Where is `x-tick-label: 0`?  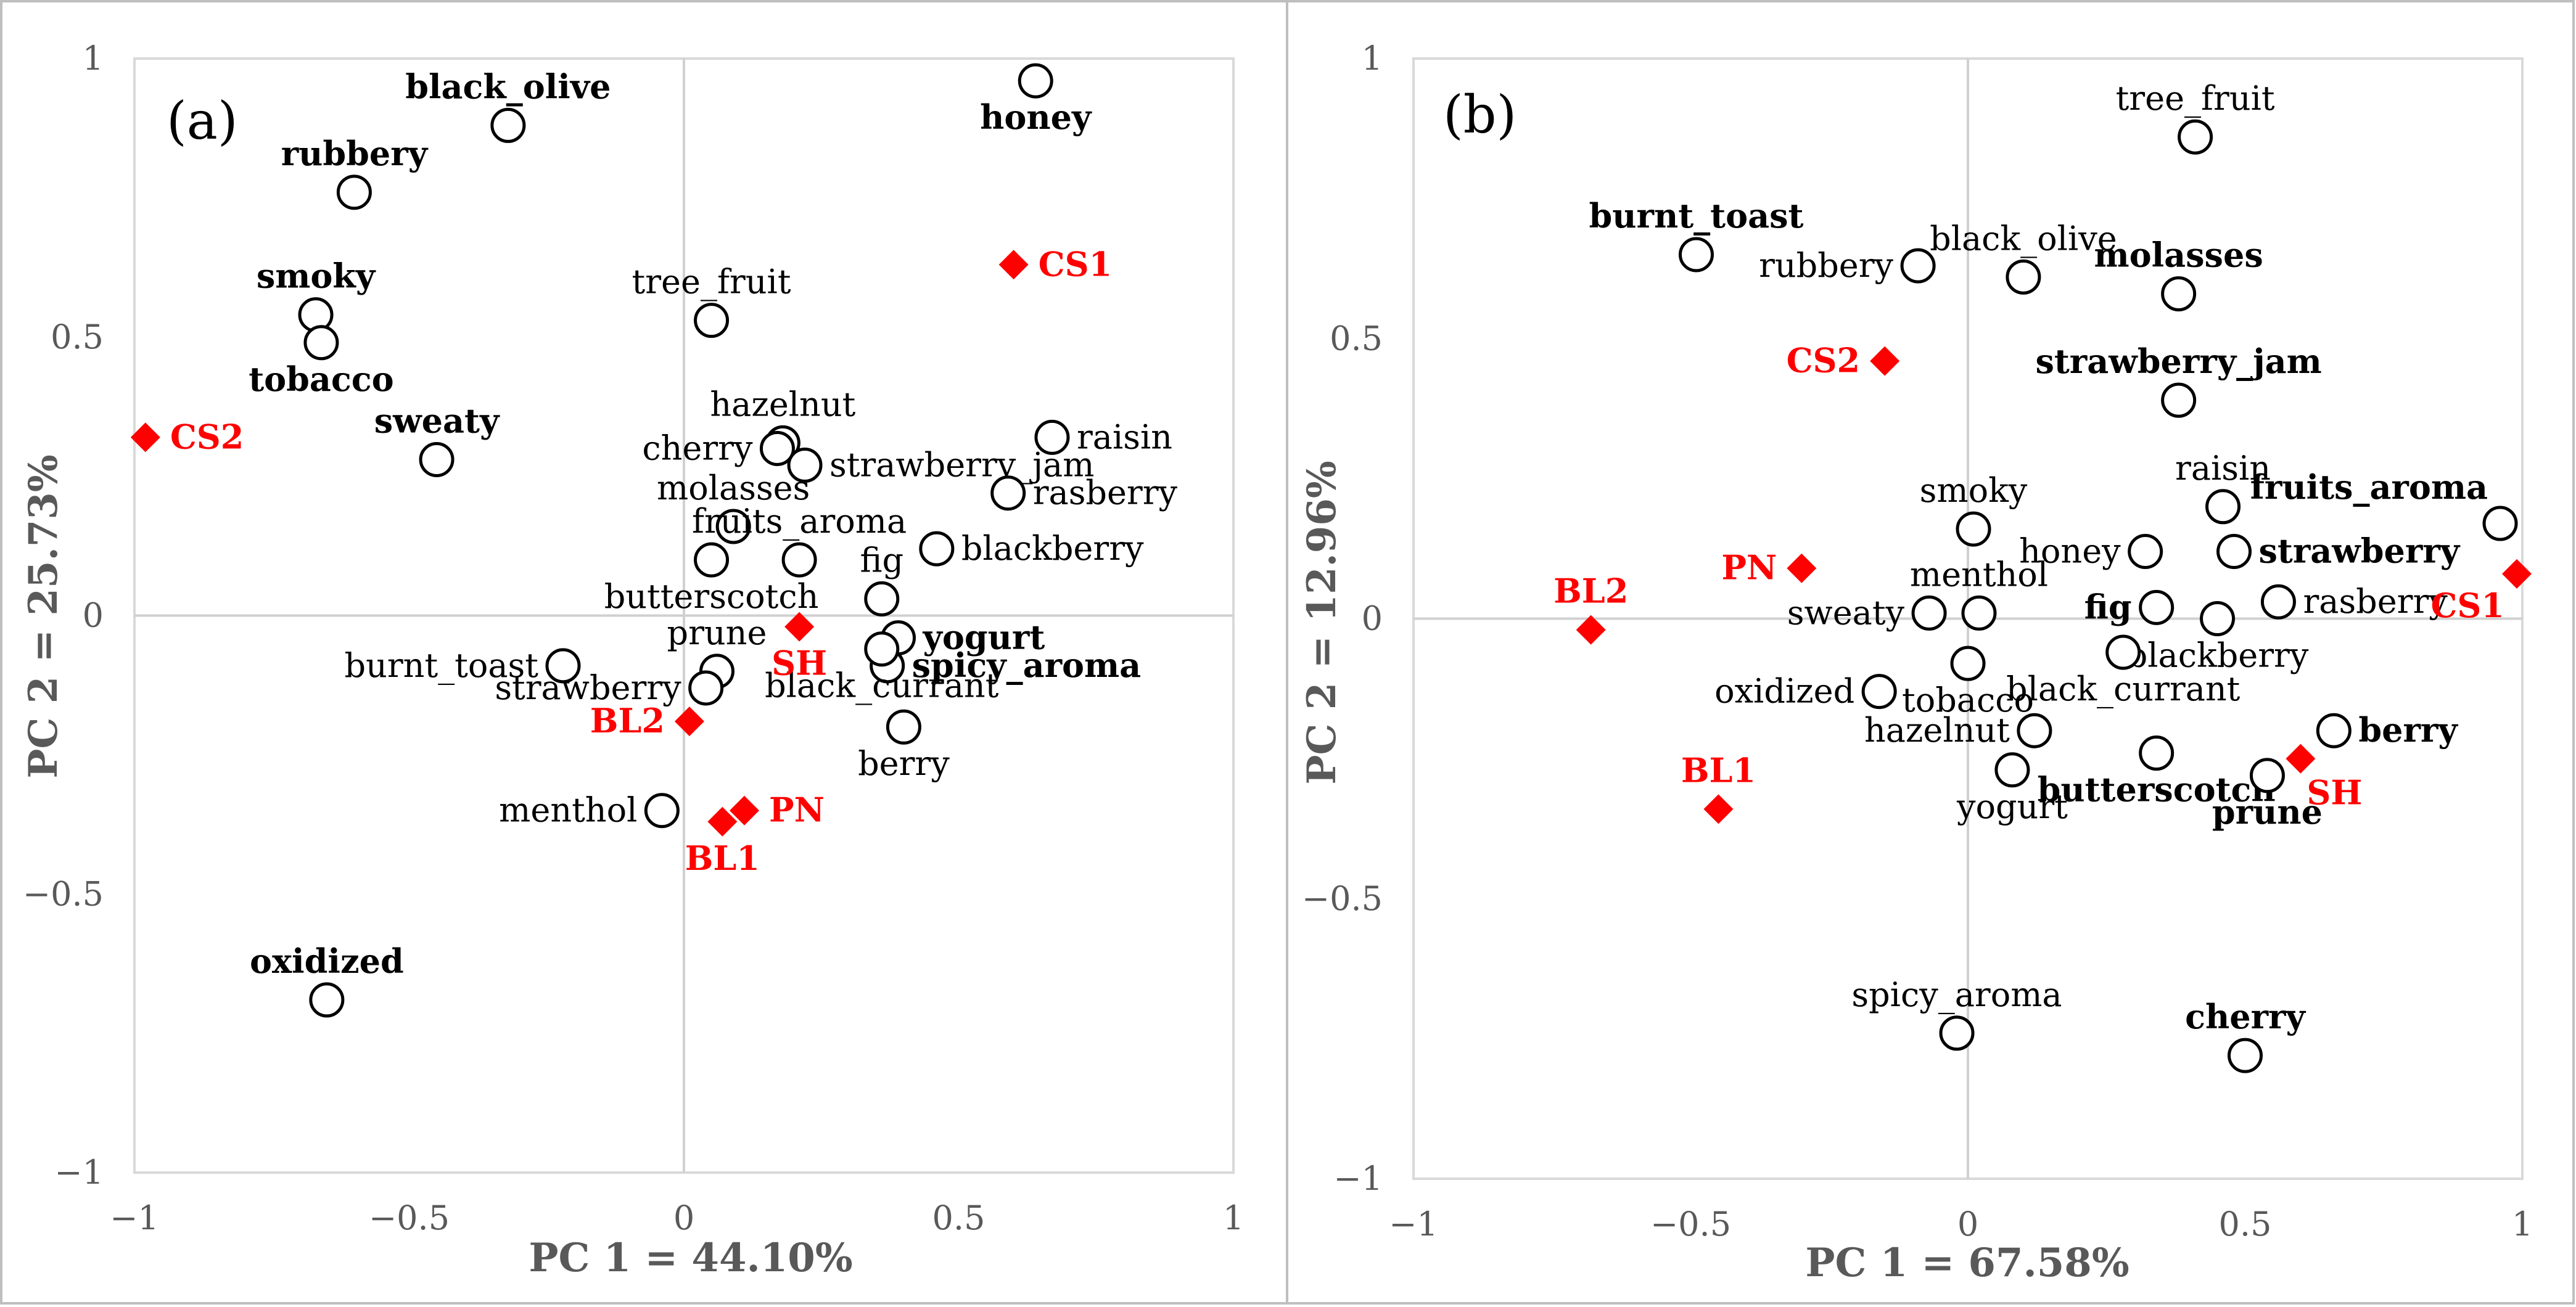 x-tick-label: 0 is located at coordinates (683, 1217).